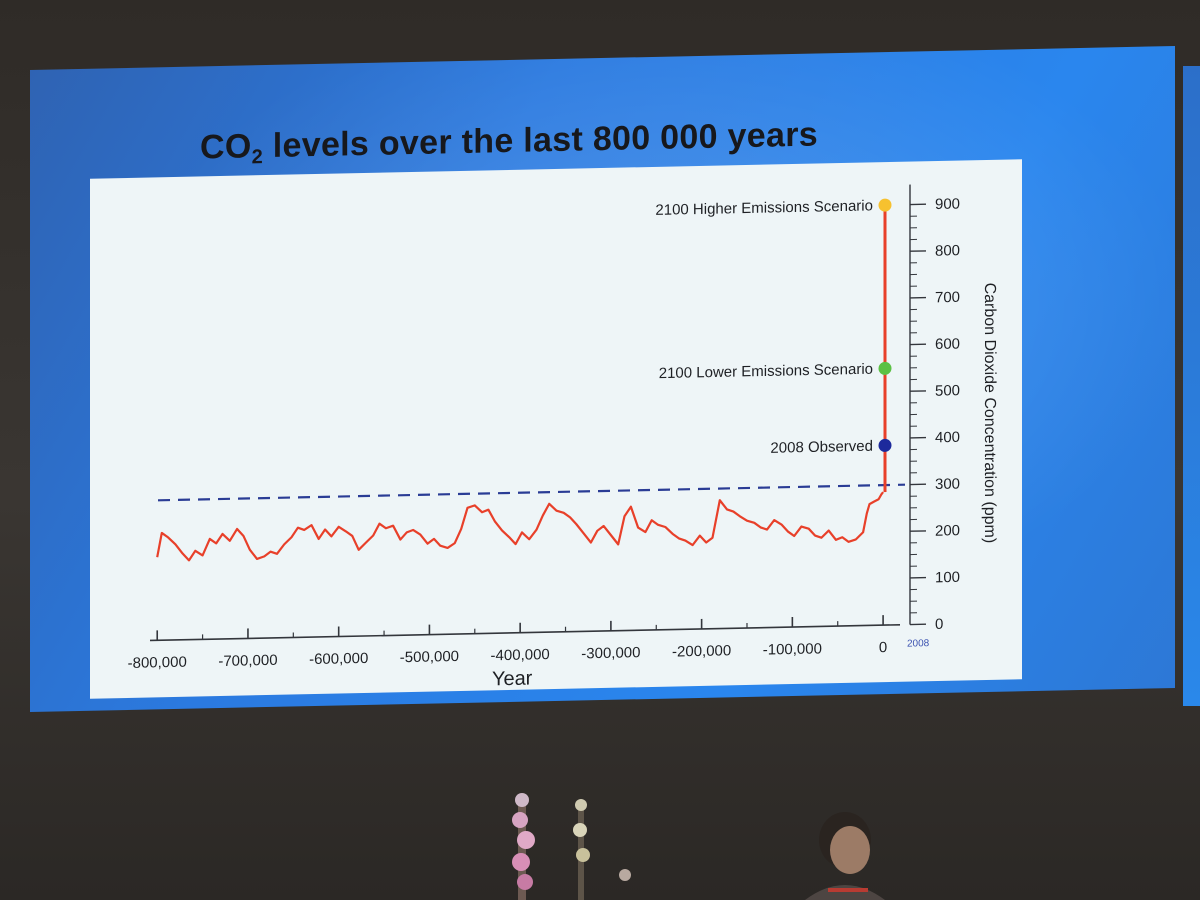 Image resolution: width=1200 pixels, height=900 pixels. I want to click on y-tick-label: 500, so click(947, 391).